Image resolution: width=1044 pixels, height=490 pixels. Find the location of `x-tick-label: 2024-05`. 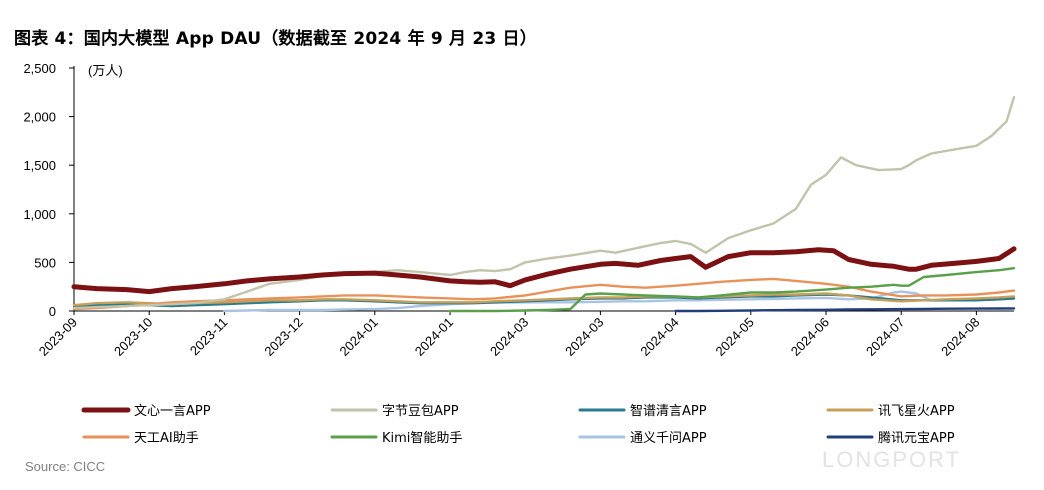

x-tick-label: 2024-05 is located at coordinates (735, 337).